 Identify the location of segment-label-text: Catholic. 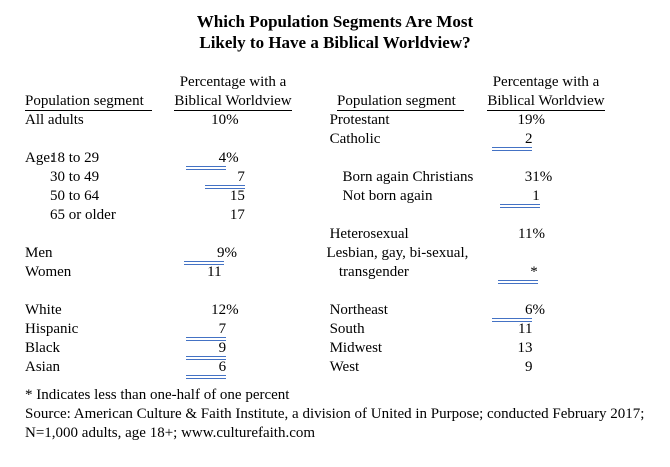
(355, 139).